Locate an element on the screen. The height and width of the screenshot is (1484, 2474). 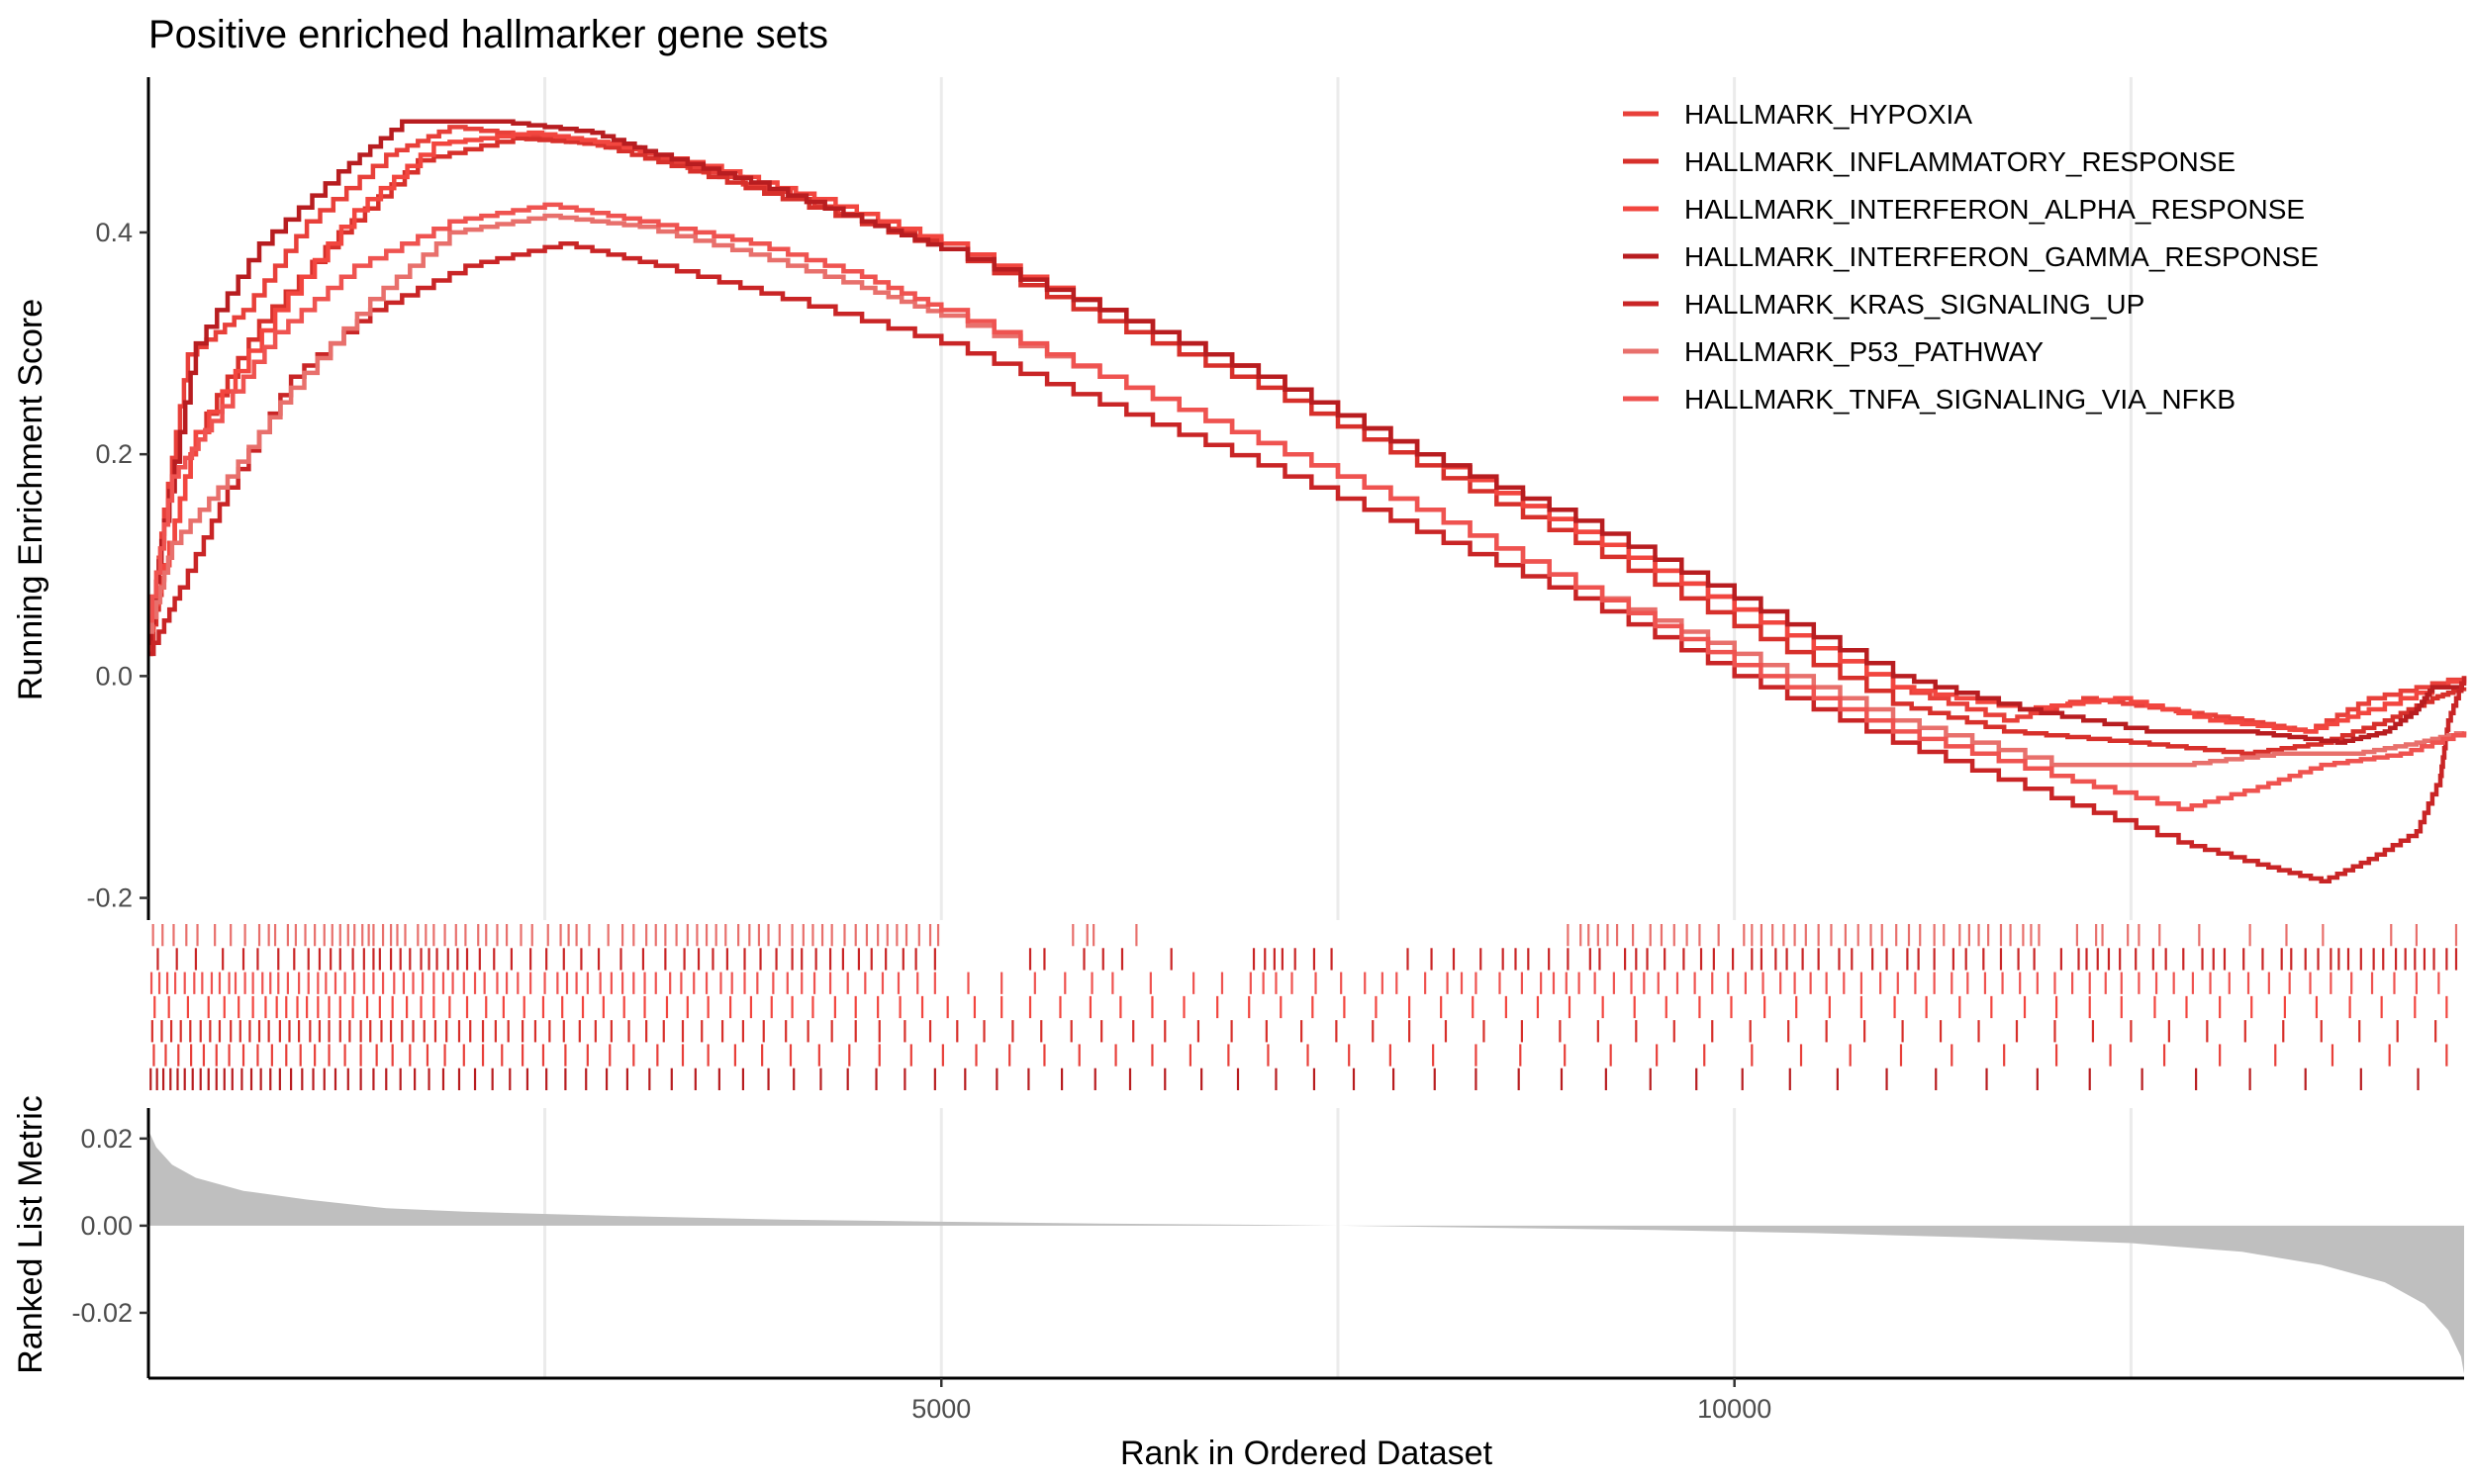
enrichment-score-y-axis: -0.2 0.0 0.2 0.4 is located at coordinates (118, 498).